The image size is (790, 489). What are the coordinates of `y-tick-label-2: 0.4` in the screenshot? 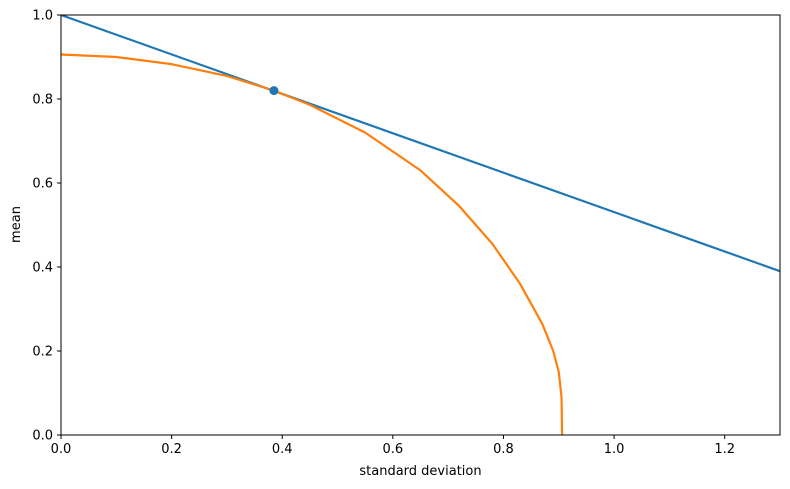 It's located at (42, 268).